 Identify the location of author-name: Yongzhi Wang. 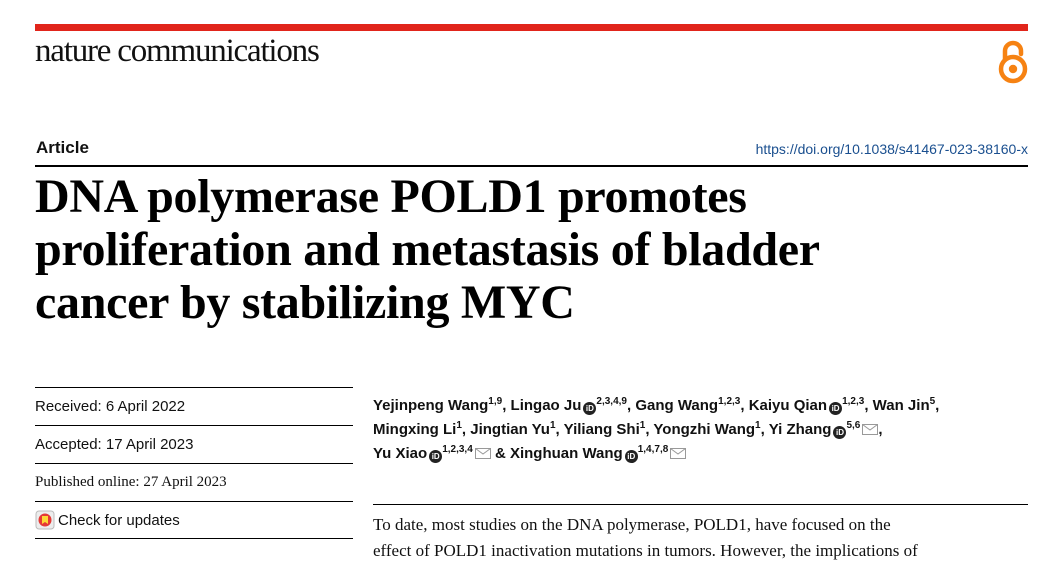
(704, 429).